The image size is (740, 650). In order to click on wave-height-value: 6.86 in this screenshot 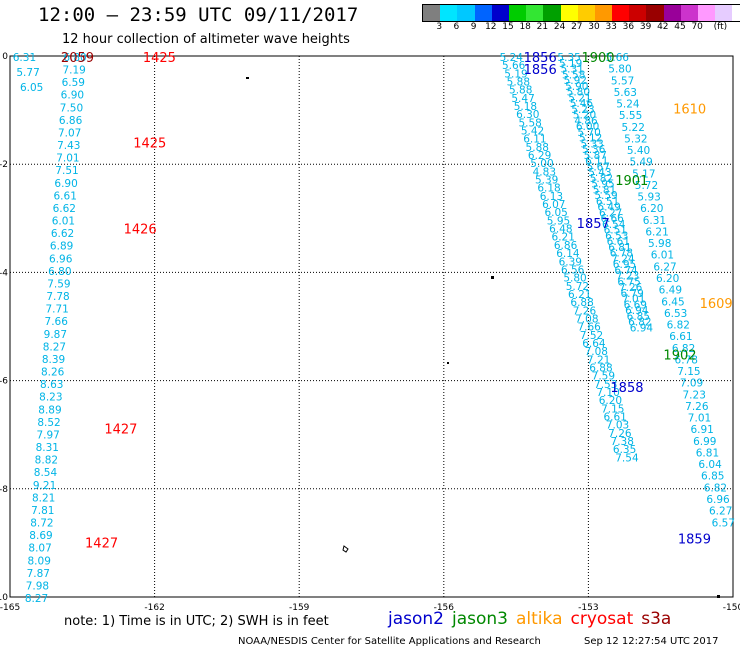, I will do `click(71, 121)`.